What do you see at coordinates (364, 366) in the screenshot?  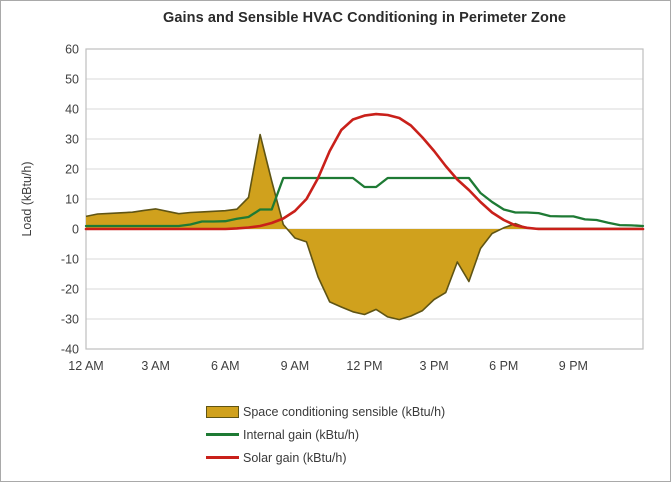 I see `x-tick-label: 12 PM` at bounding box center [364, 366].